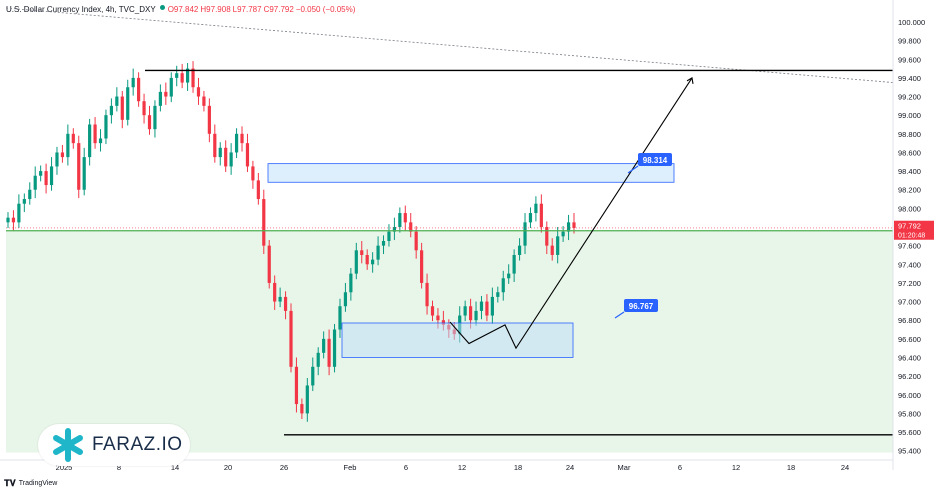  What do you see at coordinates (911, 22) in the screenshot?
I see `y-tick-label: 100.000` at bounding box center [911, 22].